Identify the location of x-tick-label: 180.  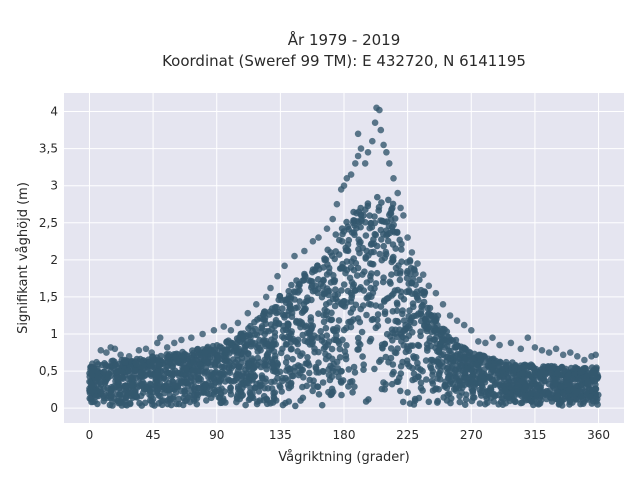
(344, 435).